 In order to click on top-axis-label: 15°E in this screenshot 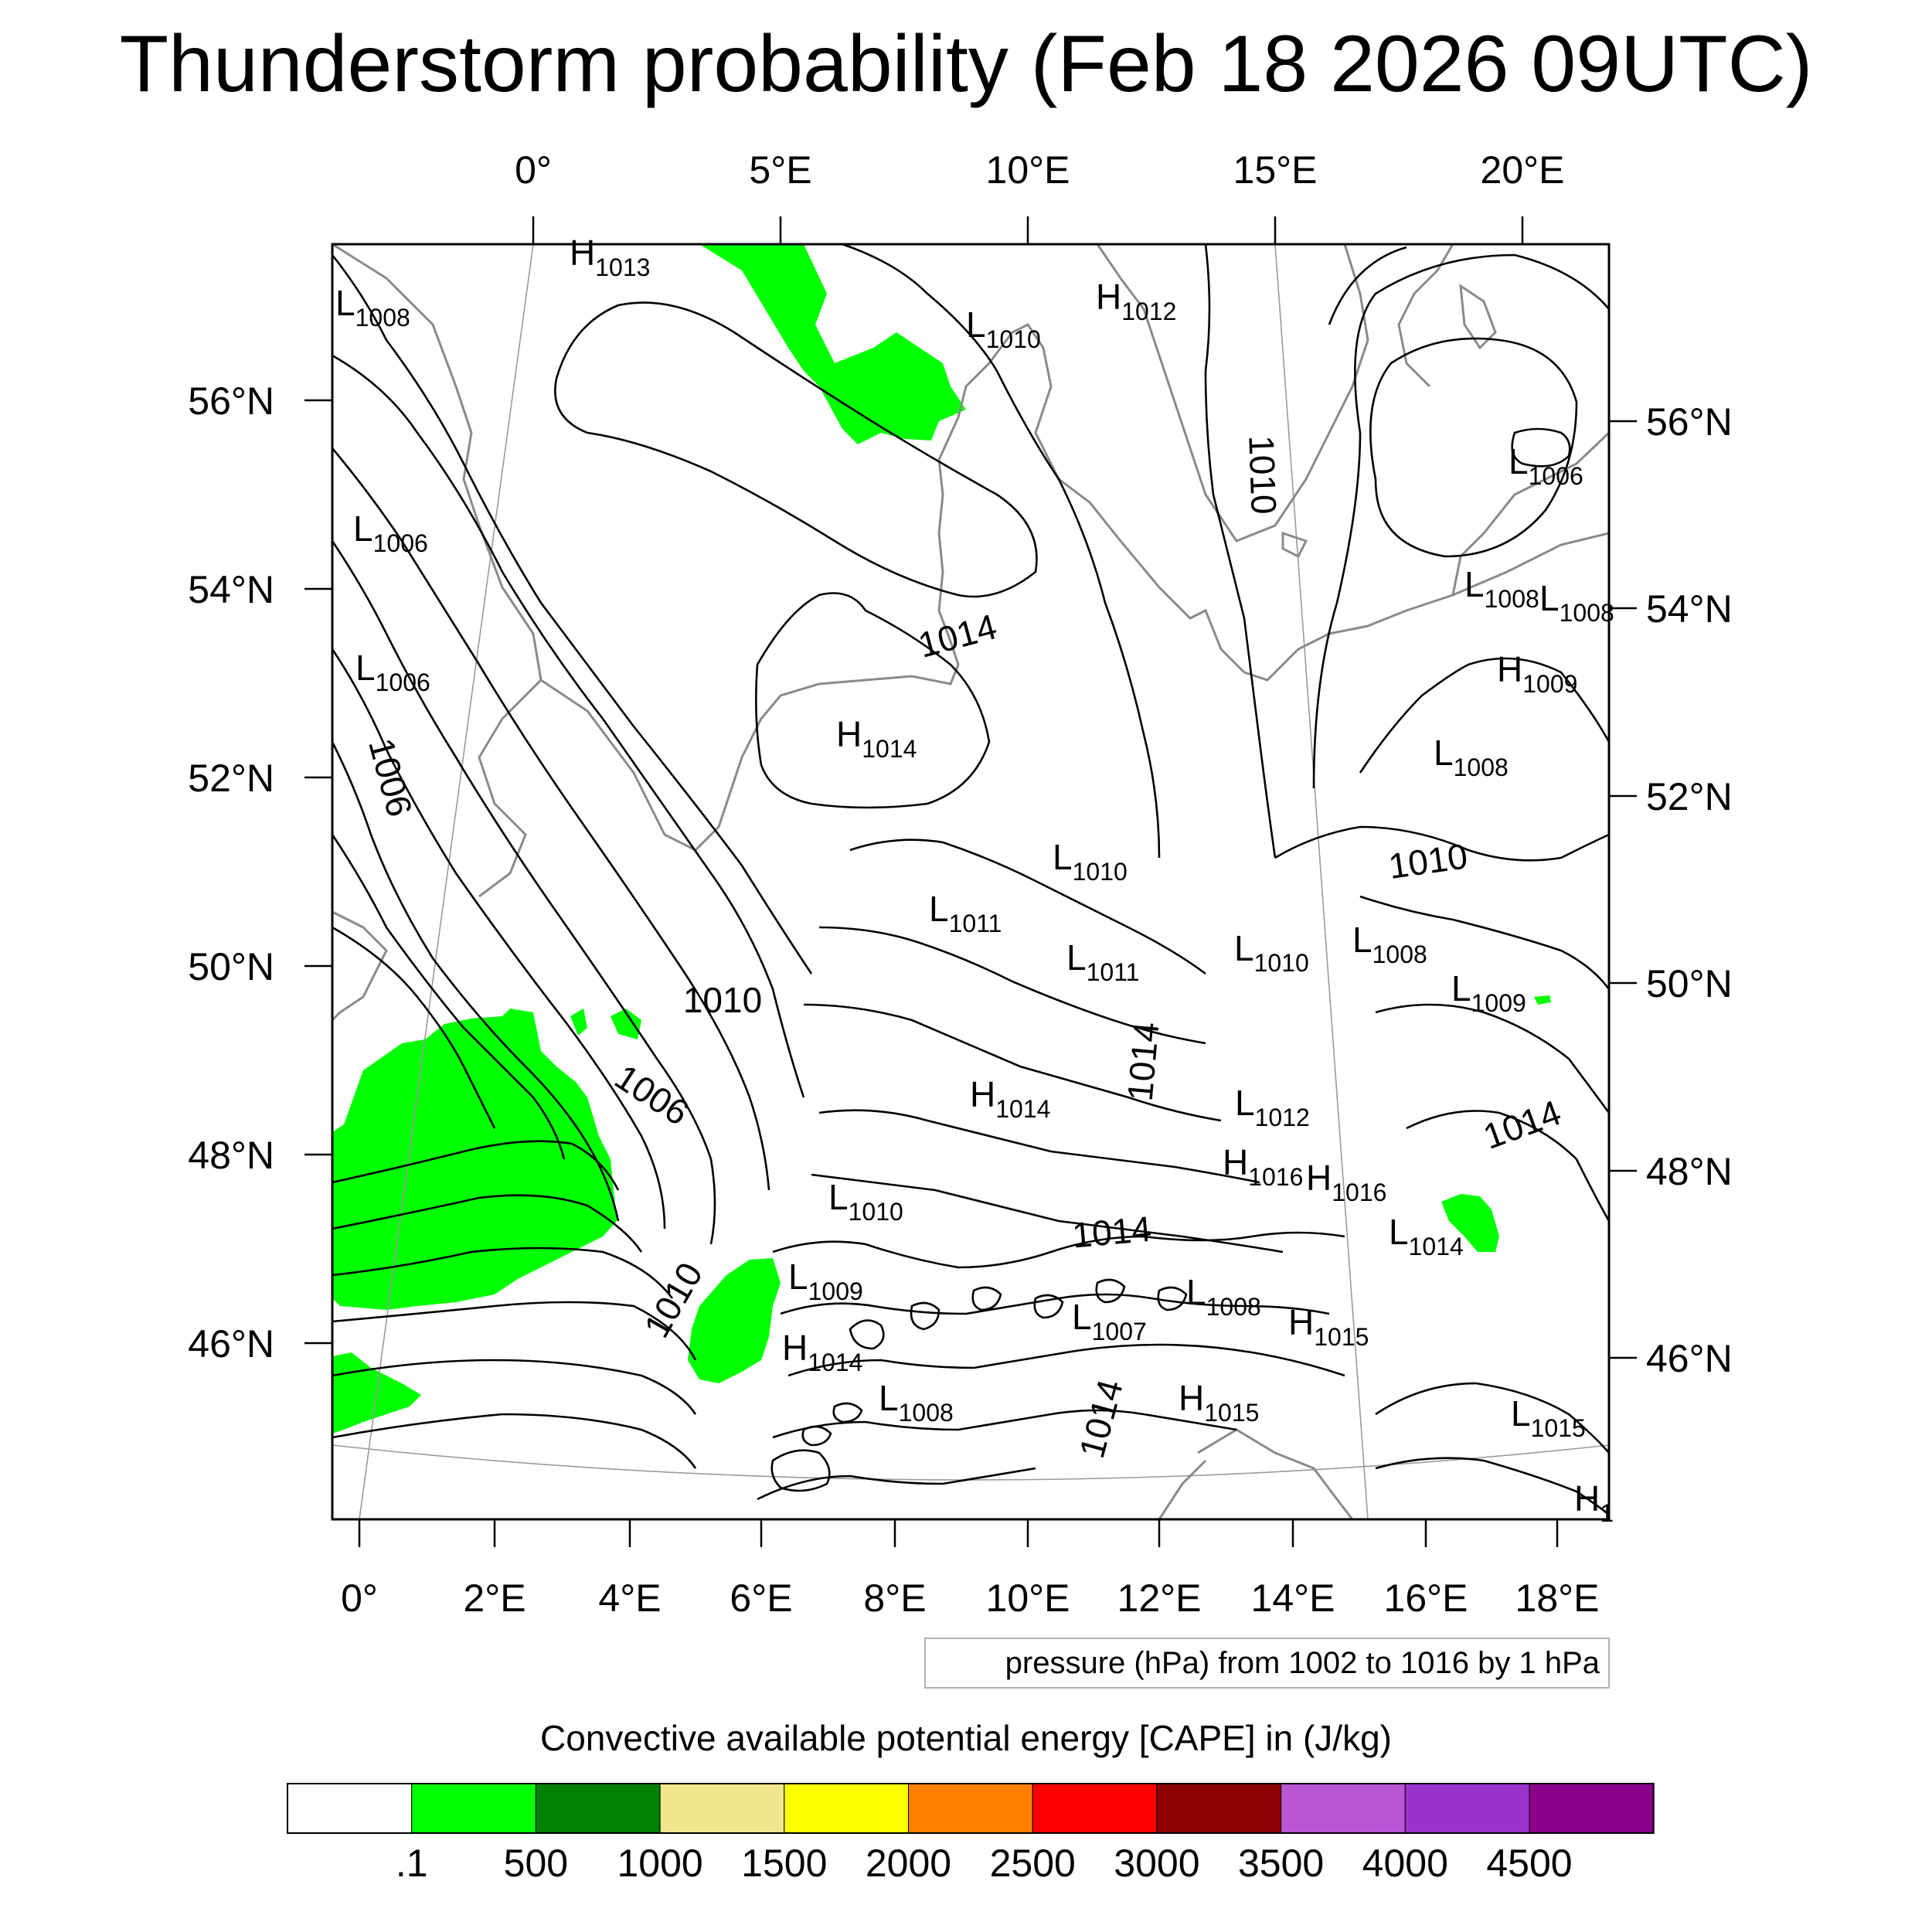, I will do `click(1276, 170)`.